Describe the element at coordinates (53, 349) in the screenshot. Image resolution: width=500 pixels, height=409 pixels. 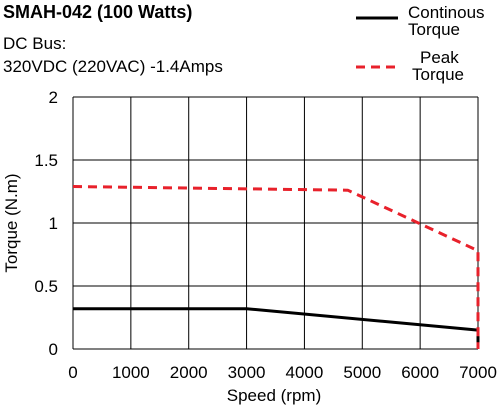
I see `y-tick-label: 0` at that location.